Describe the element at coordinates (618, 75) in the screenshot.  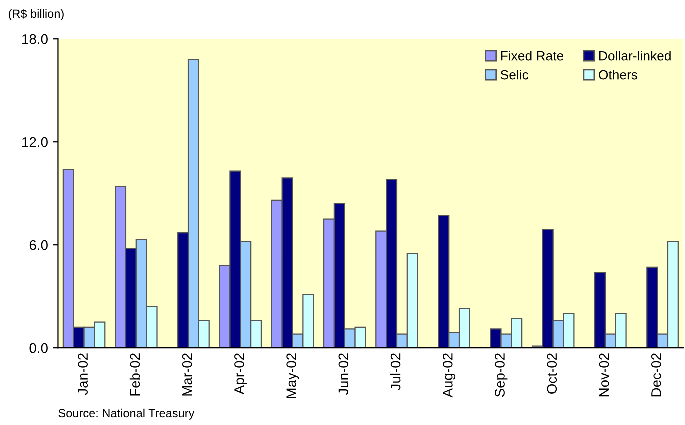
I see `legend-label: Others` at that location.